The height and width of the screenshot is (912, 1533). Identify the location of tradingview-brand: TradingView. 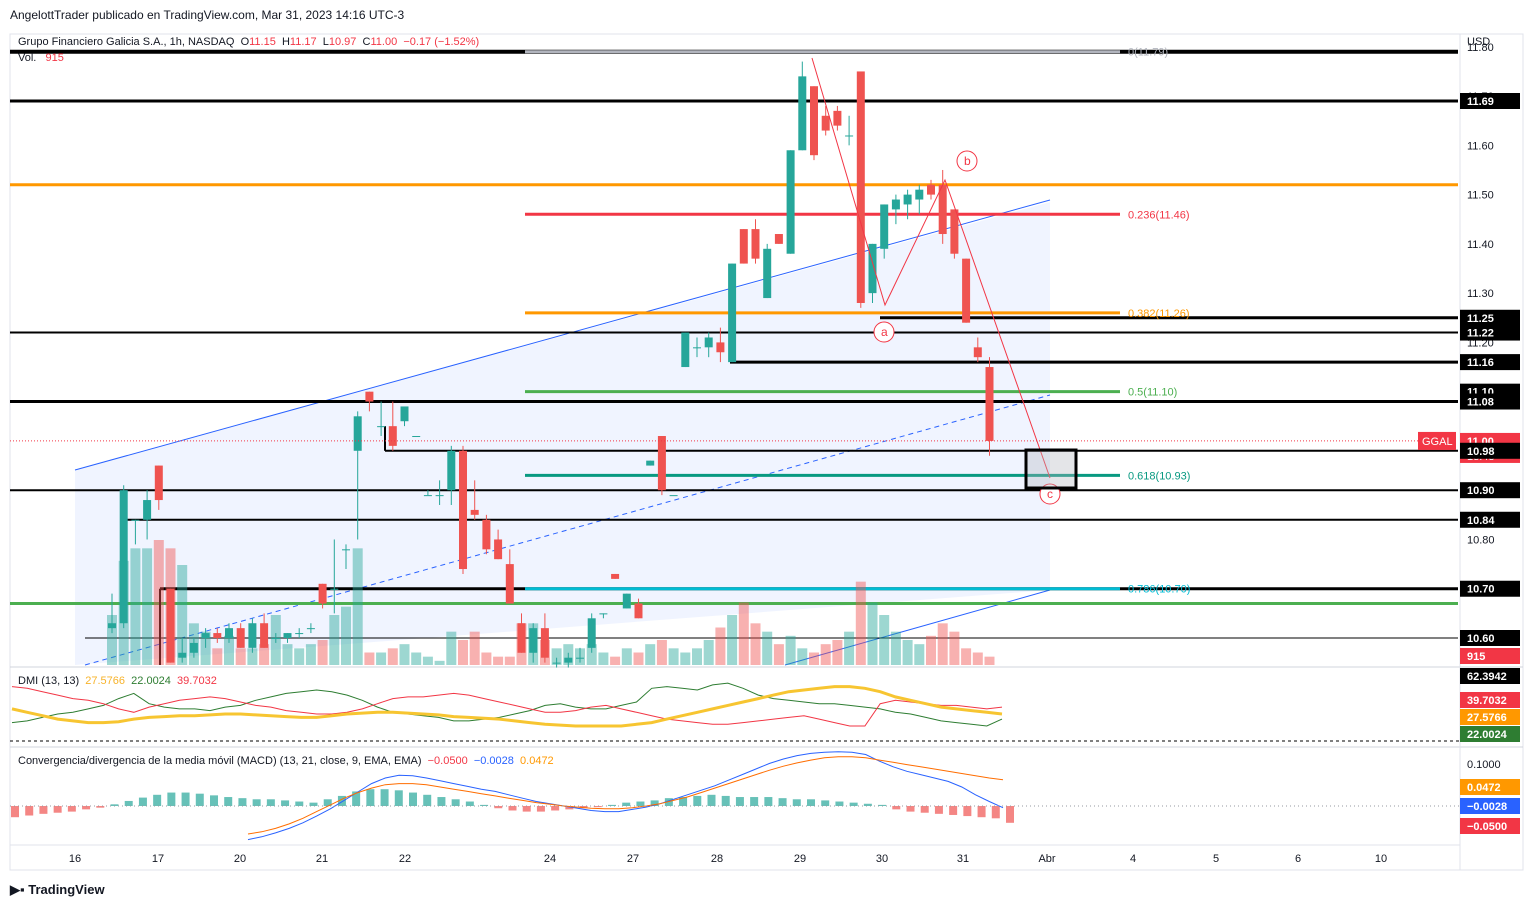
(66, 889).